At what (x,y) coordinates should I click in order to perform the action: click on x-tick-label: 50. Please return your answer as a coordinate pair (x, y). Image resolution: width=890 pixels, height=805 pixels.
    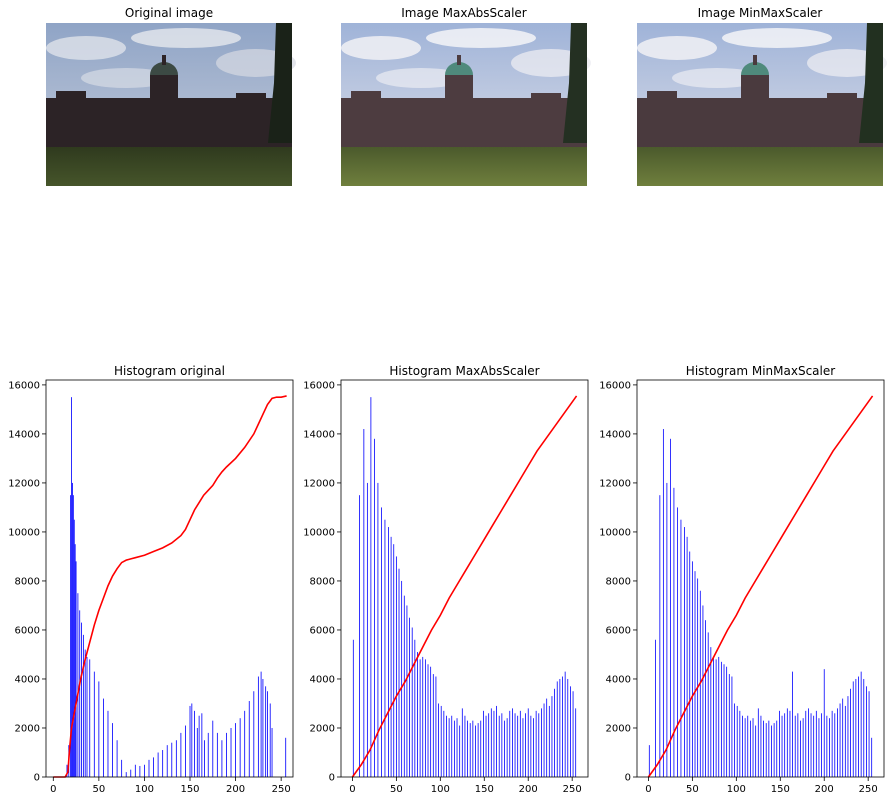
    Looking at the image, I should click on (396, 789).